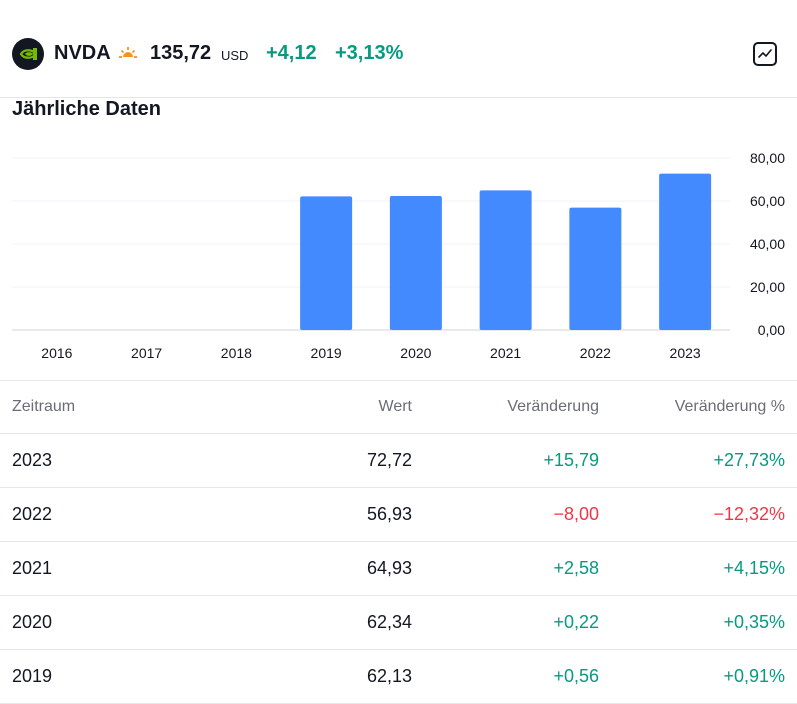 The width and height of the screenshot is (797, 704). I want to click on x-tick-label: 2023, so click(685, 353).